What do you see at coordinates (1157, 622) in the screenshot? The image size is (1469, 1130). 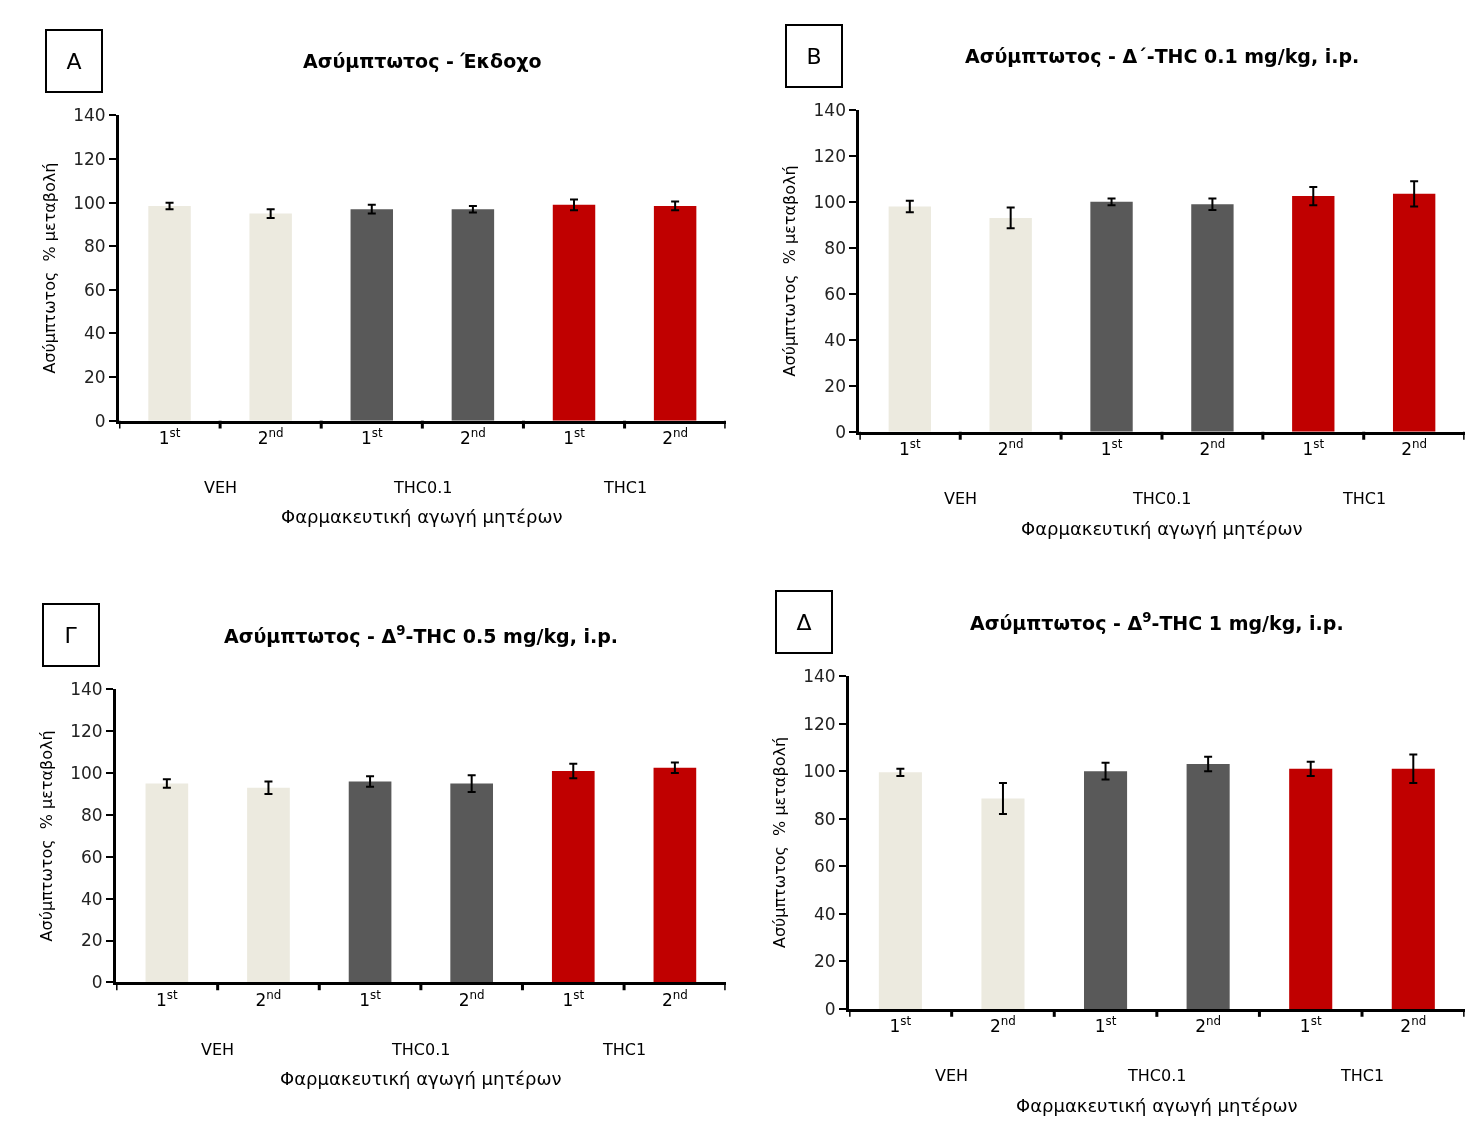 I see `chart-title: Ασύμπτωτος - Δ$^{9}$-THC 1 mg/kg, i.p.` at bounding box center [1157, 622].